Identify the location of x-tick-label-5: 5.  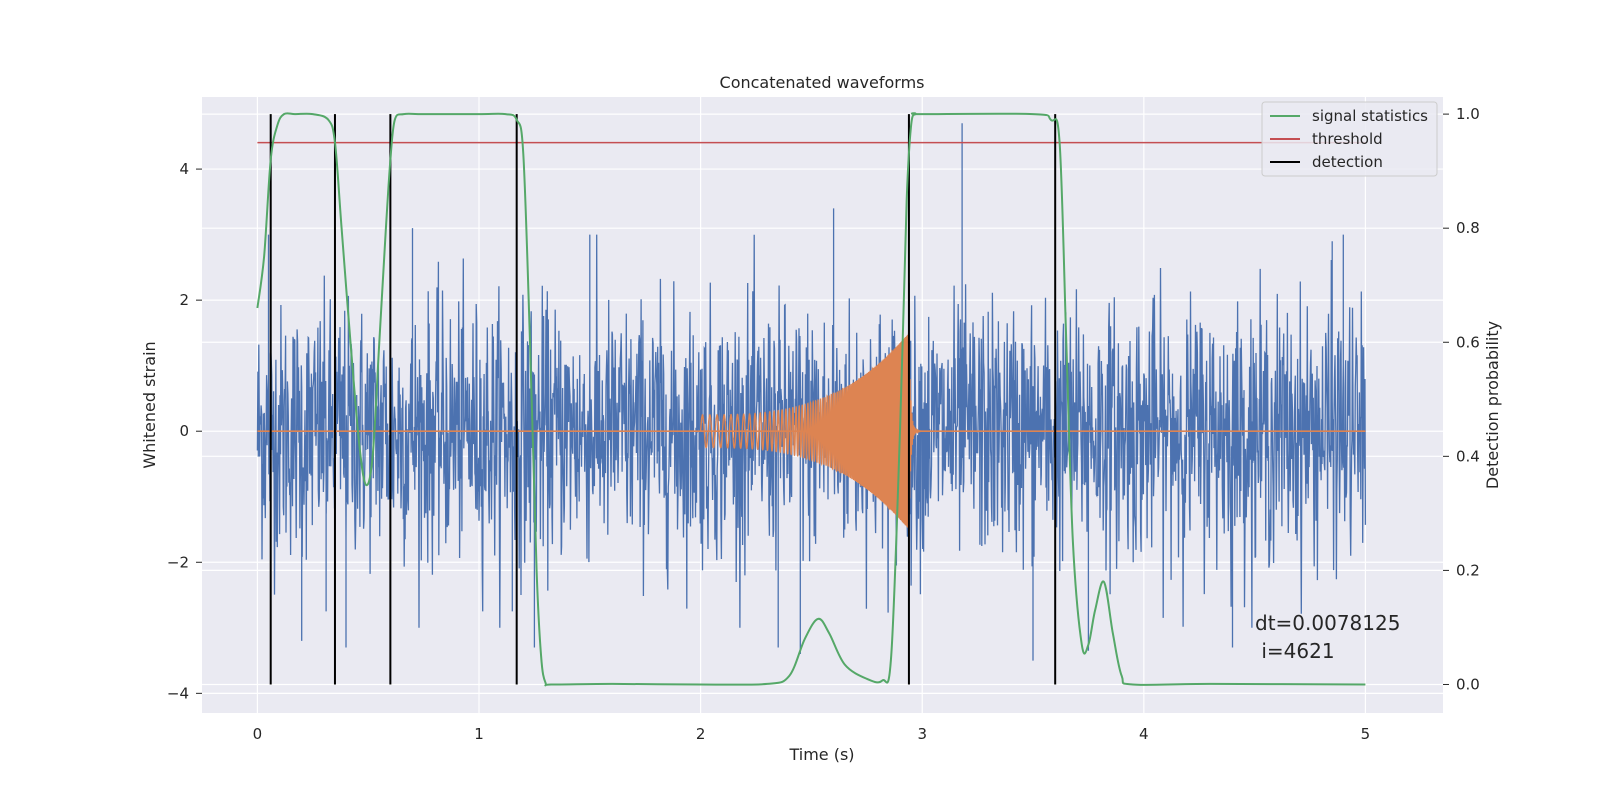
(1366, 734).